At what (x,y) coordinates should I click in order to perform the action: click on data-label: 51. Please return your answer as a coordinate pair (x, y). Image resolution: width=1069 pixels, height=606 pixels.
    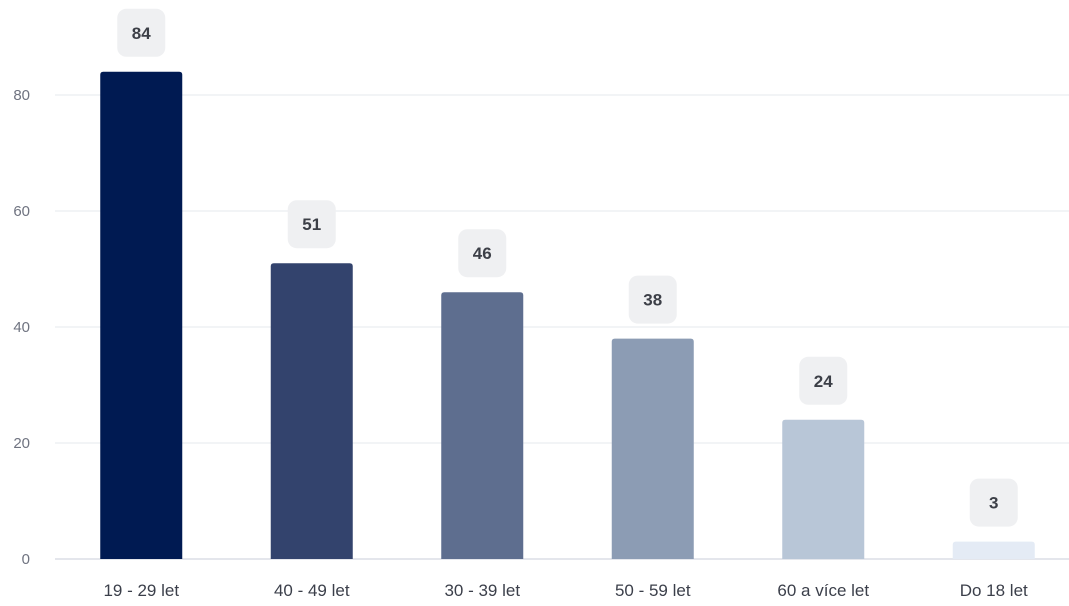
    Looking at the image, I should click on (311, 224).